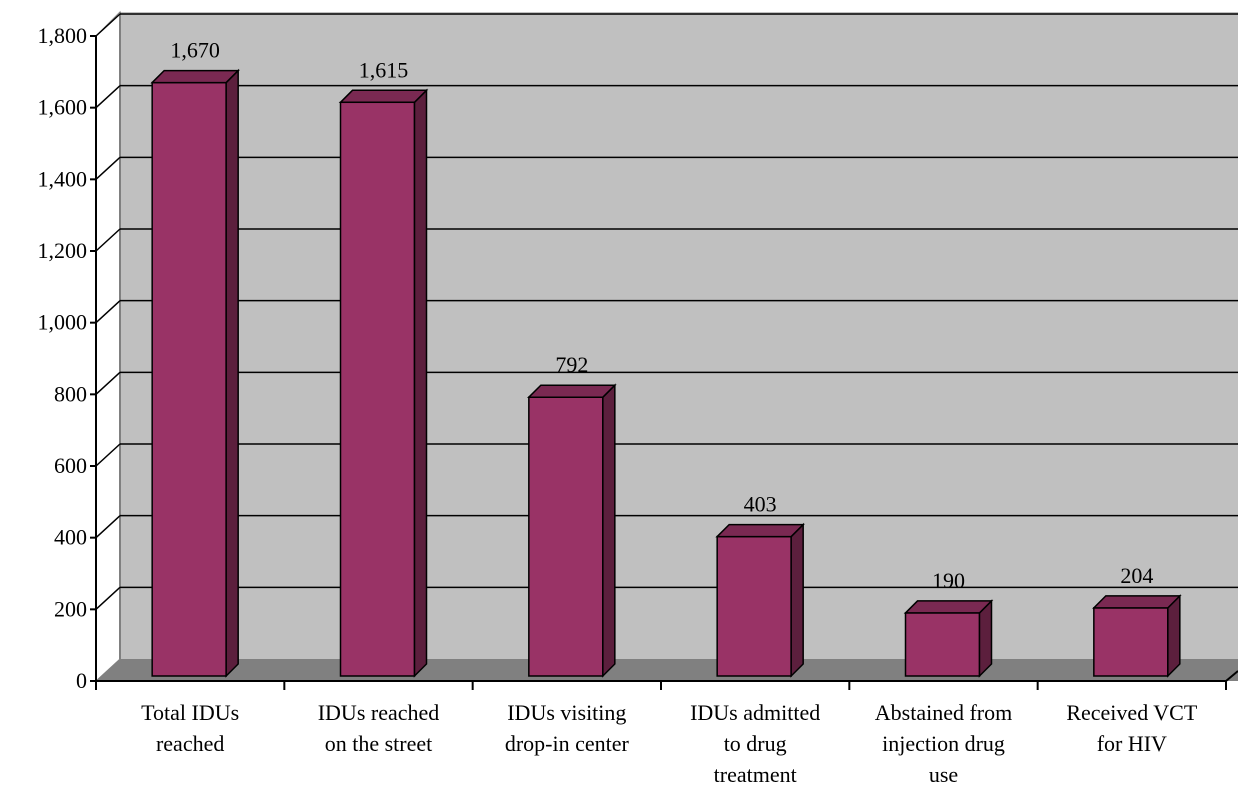  I want to click on data-label: 1,615, so click(384, 69).